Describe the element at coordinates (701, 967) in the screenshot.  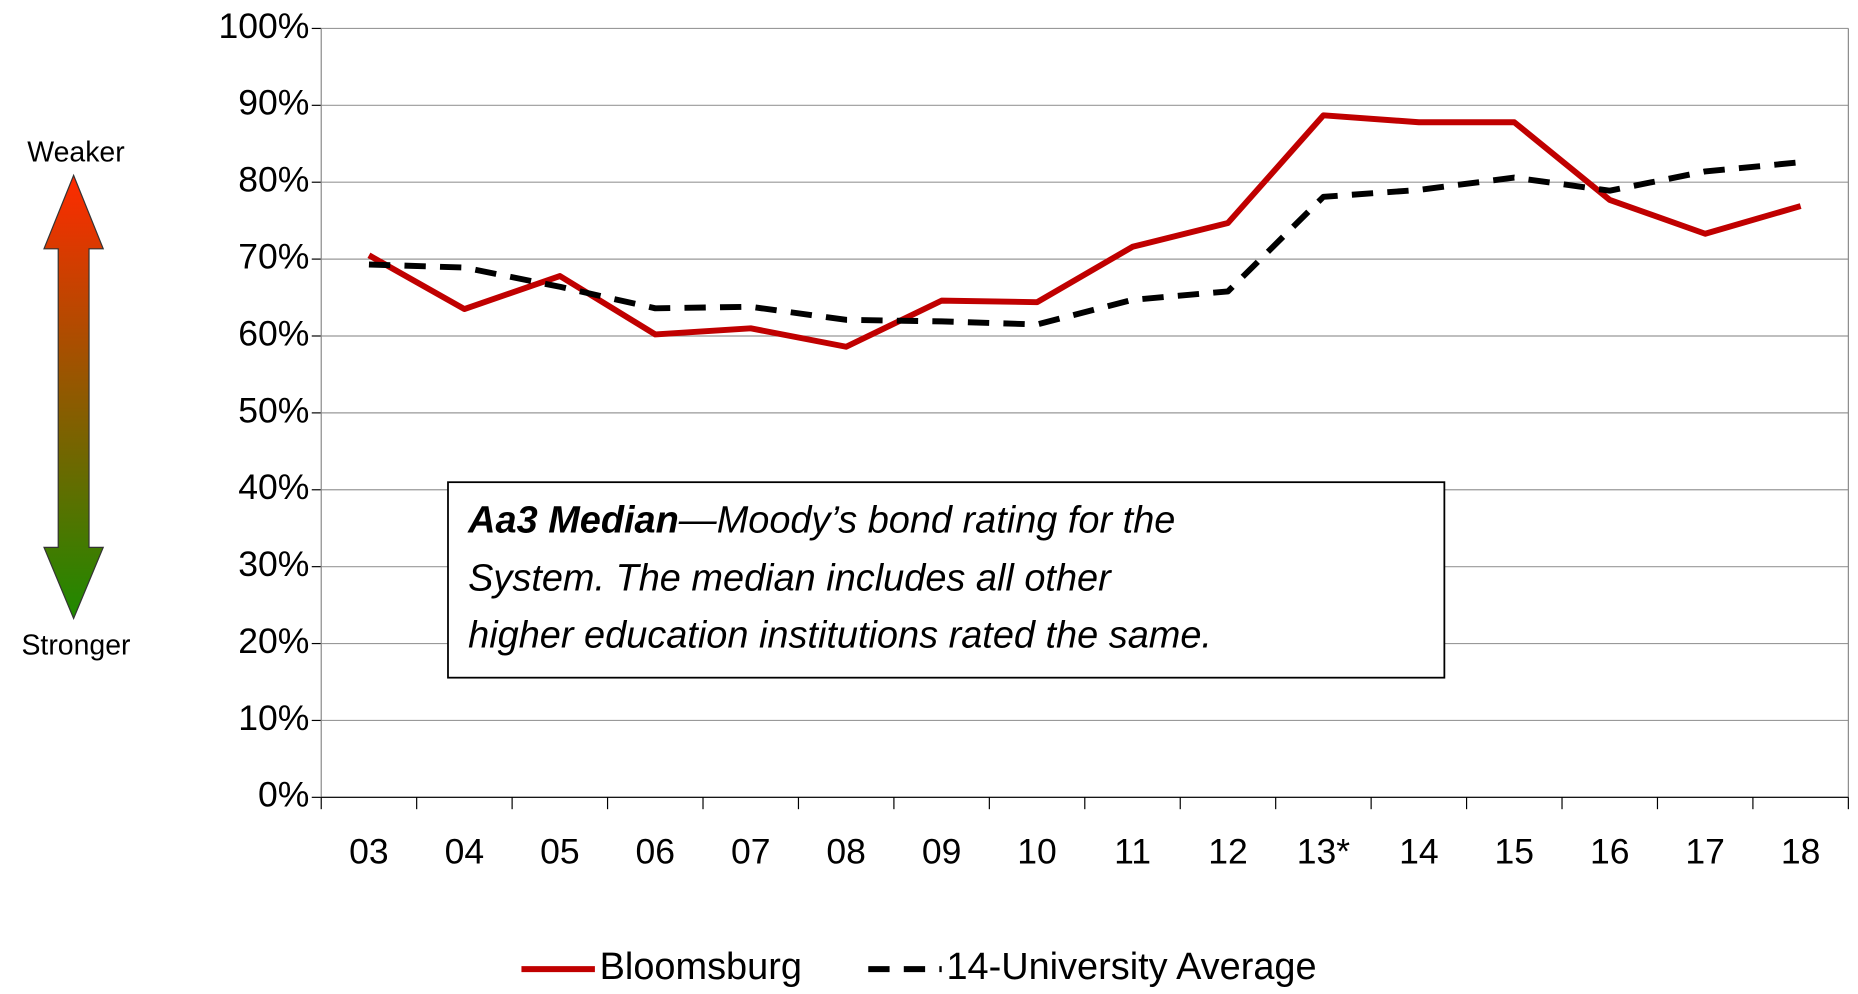
I see `legend-label: Bloomsburg` at that location.